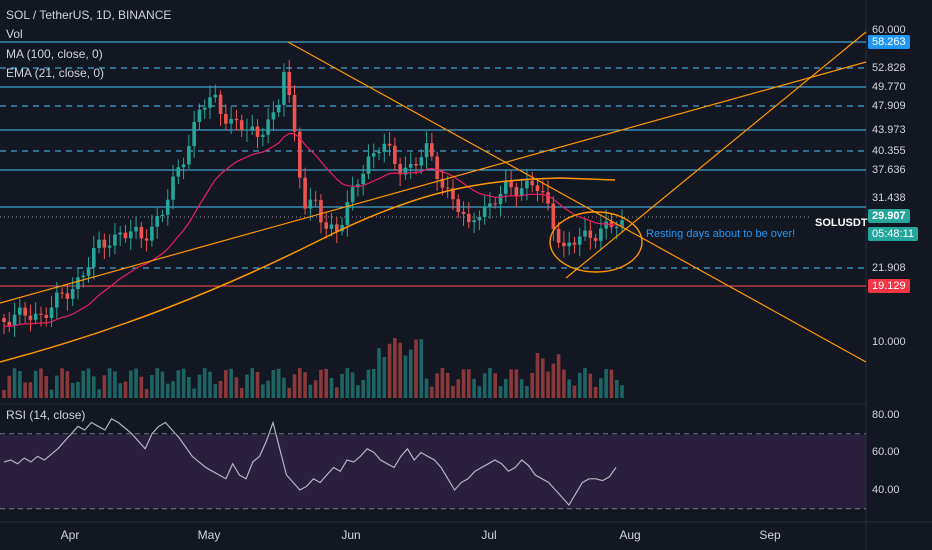 This screenshot has width=932, height=550. I want to click on rsi-title: RSI (14, close), so click(46, 415).